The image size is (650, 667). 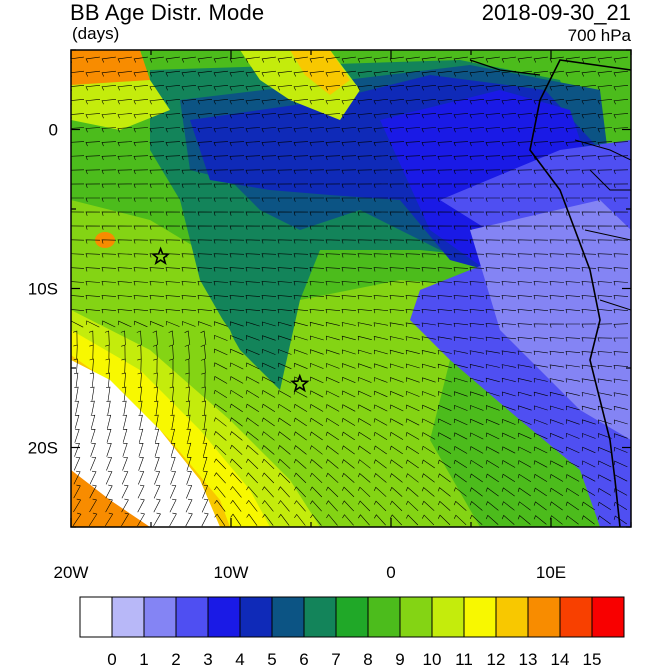 What do you see at coordinates (111, 658) in the screenshot?
I see `colorbar-label: 0` at bounding box center [111, 658].